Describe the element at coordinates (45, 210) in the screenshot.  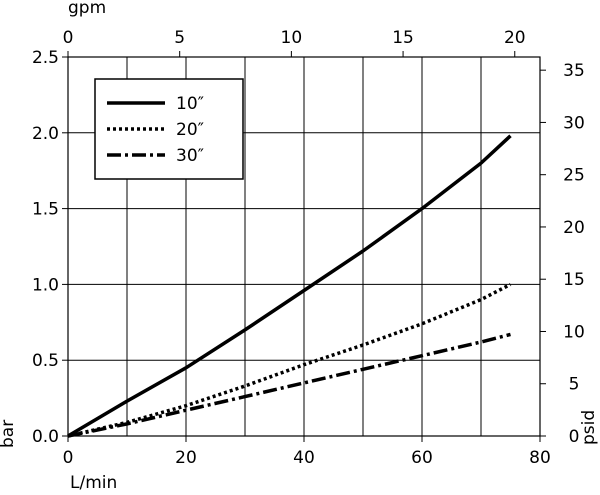
I see `y-tick-label: 1.5` at that location.